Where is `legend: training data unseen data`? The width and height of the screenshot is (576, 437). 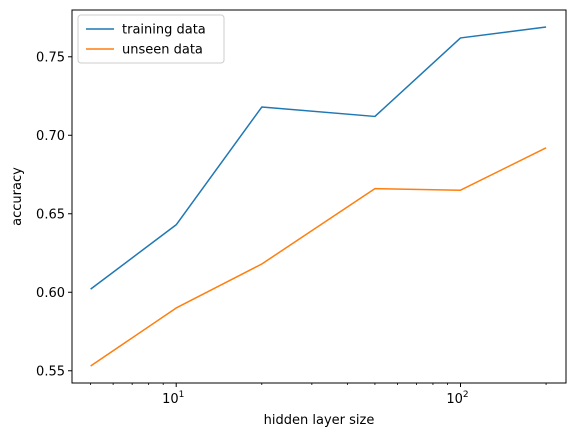
legend: training data unseen data is located at coordinates (151, 39).